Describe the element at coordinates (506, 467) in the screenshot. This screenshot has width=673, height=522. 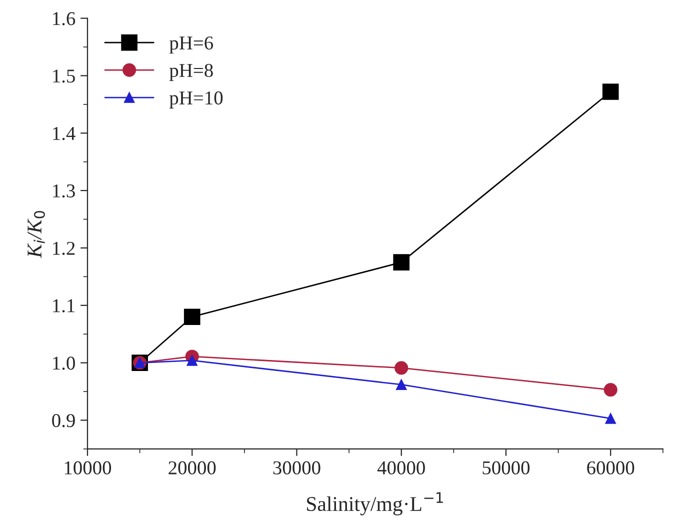
I see `x-tick-label: 50000` at that location.